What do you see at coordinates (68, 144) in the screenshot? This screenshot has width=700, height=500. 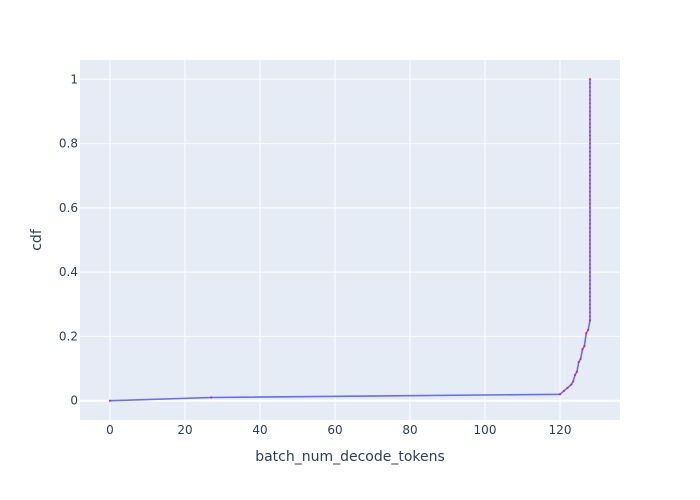 I see `y-tick-label: 0.8` at bounding box center [68, 144].